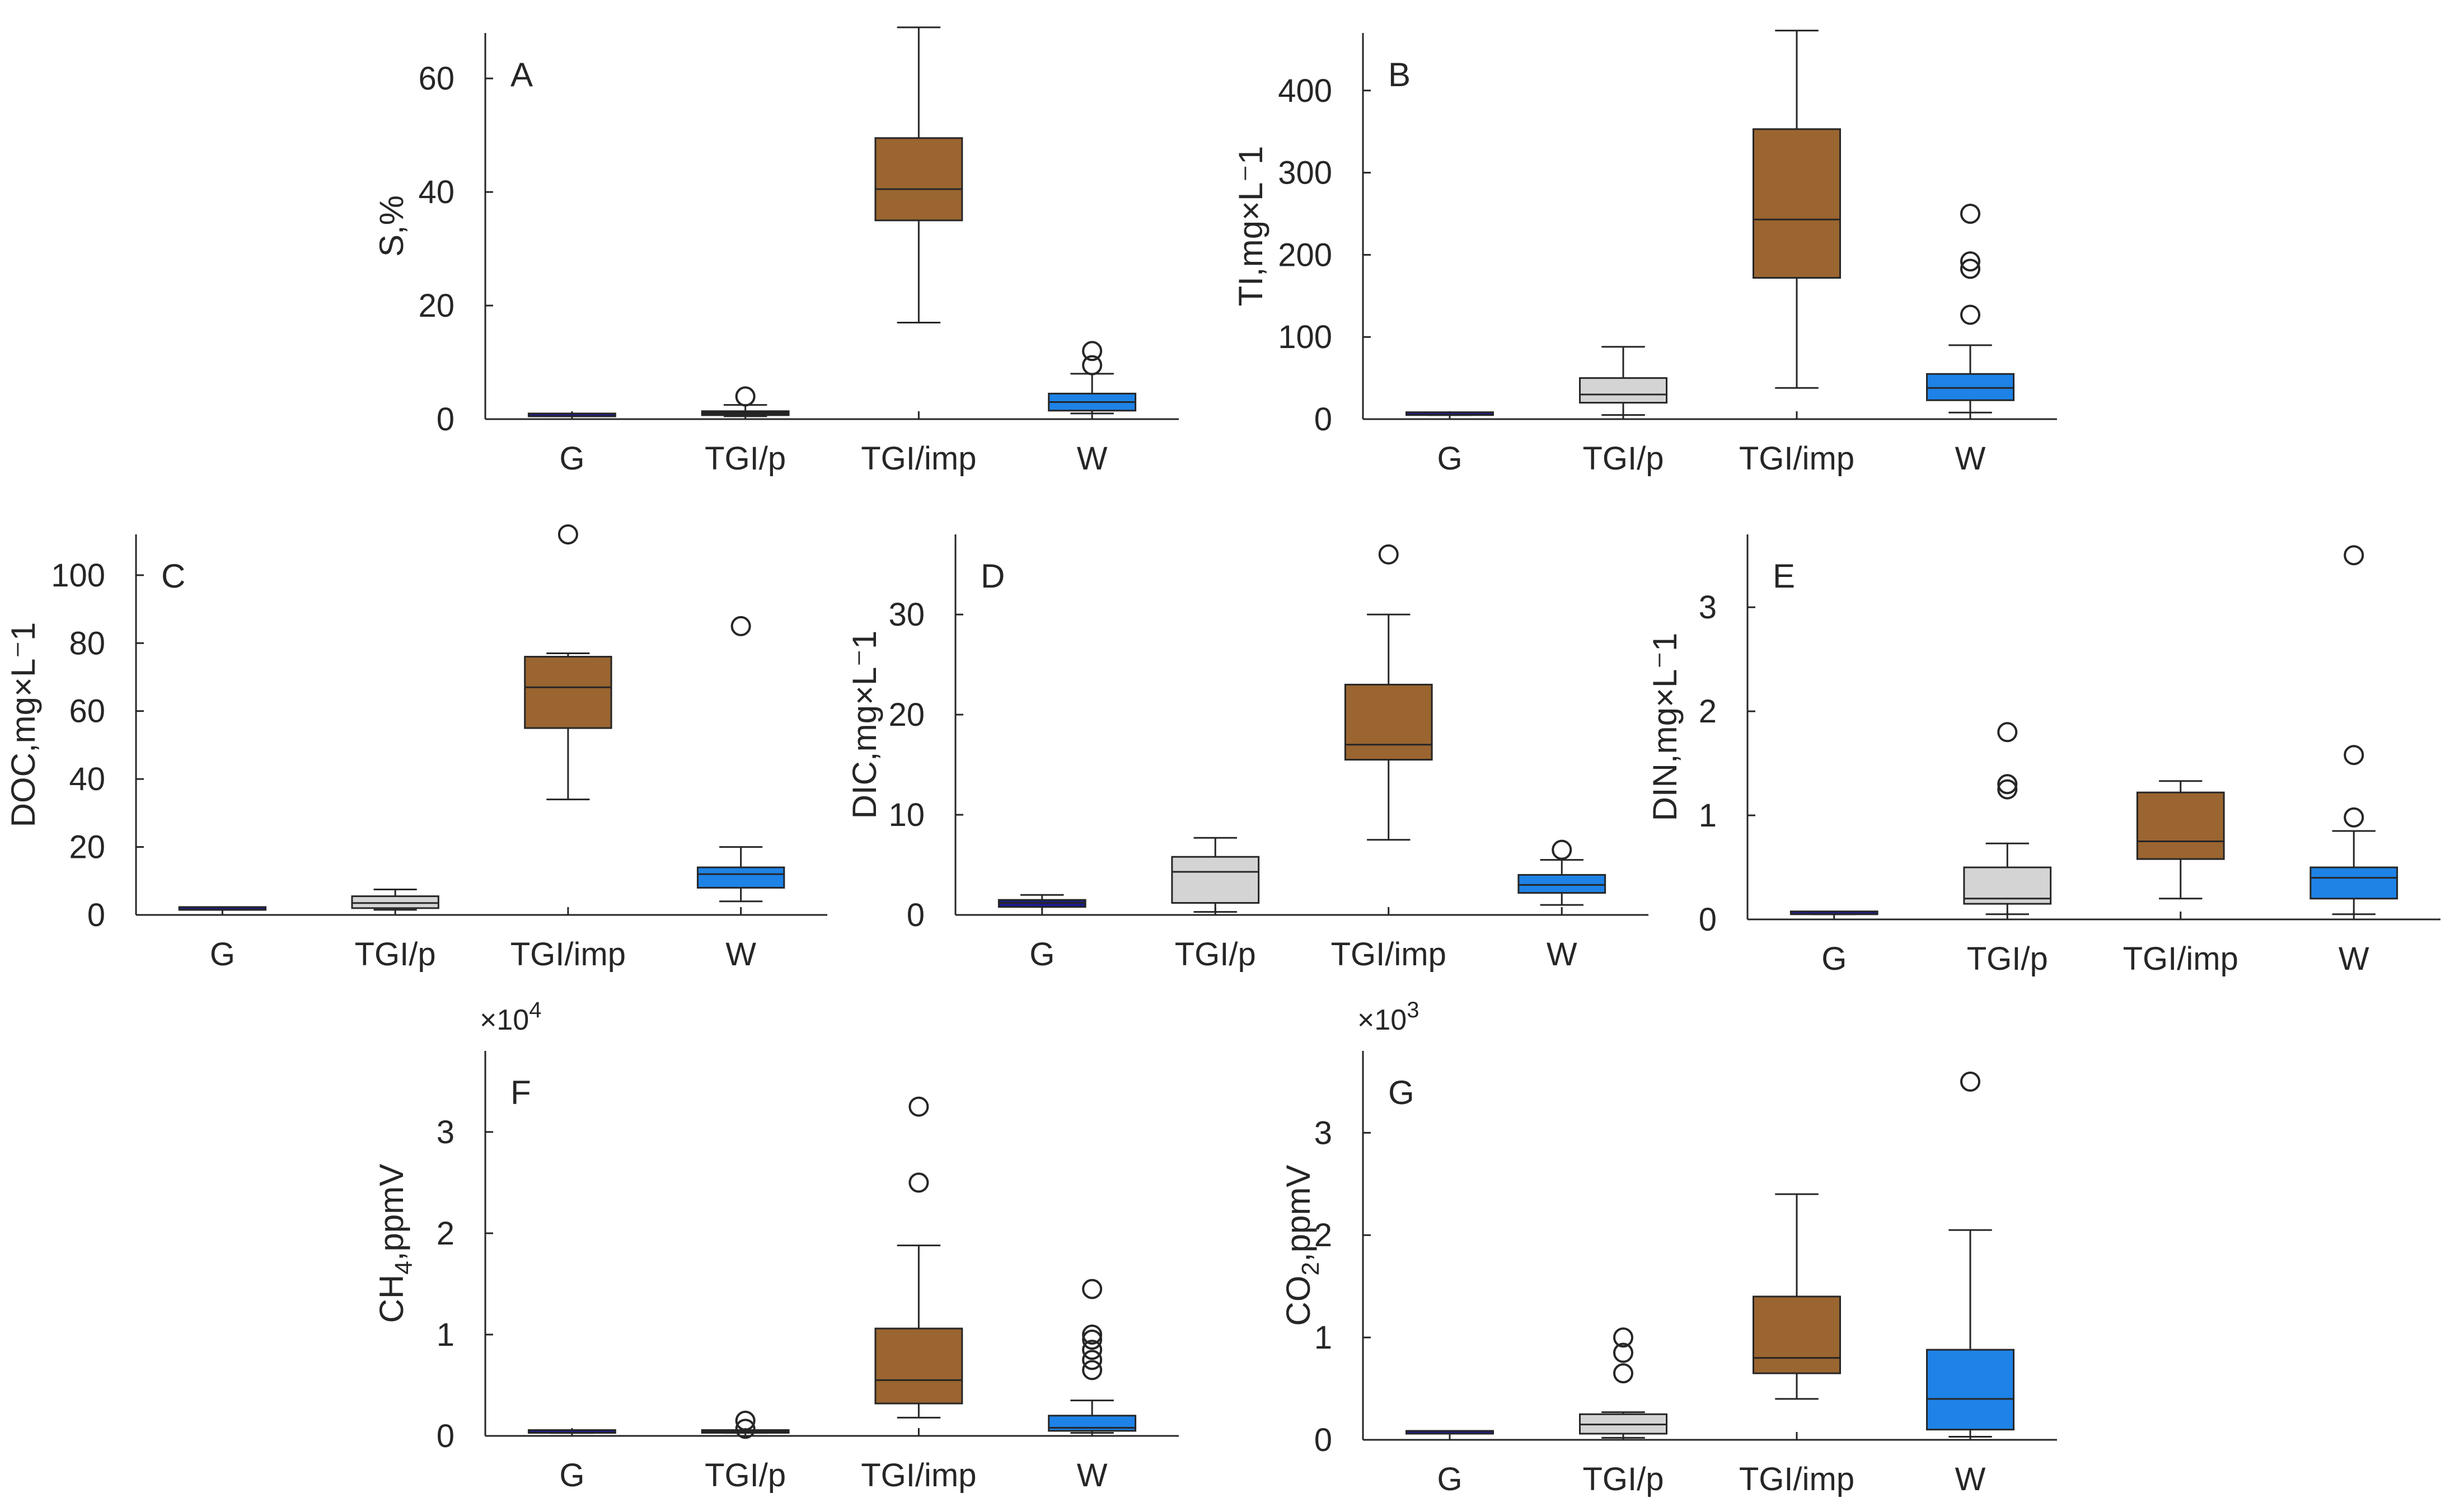 Image resolution: width=2455 pixels, height=1512 pixels. I want to click on y-axis-label: CH4,ppmV, so click(396, 1243).